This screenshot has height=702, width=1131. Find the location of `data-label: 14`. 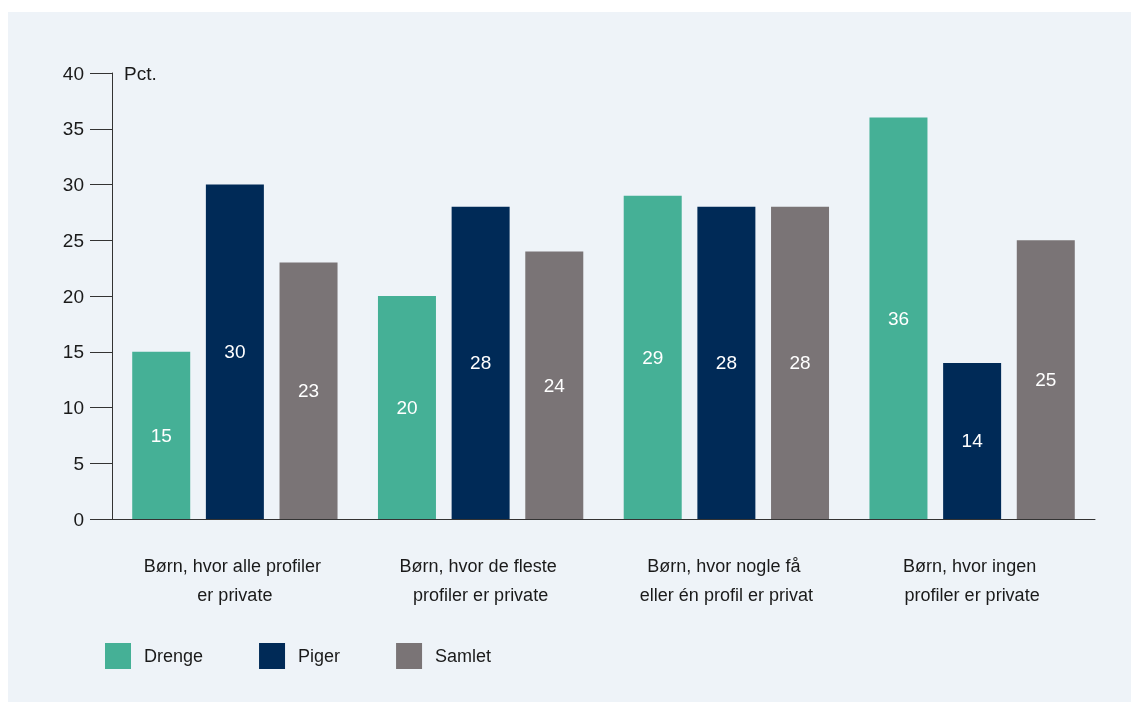

data-label: 14 is located at coordinates (972, 441).